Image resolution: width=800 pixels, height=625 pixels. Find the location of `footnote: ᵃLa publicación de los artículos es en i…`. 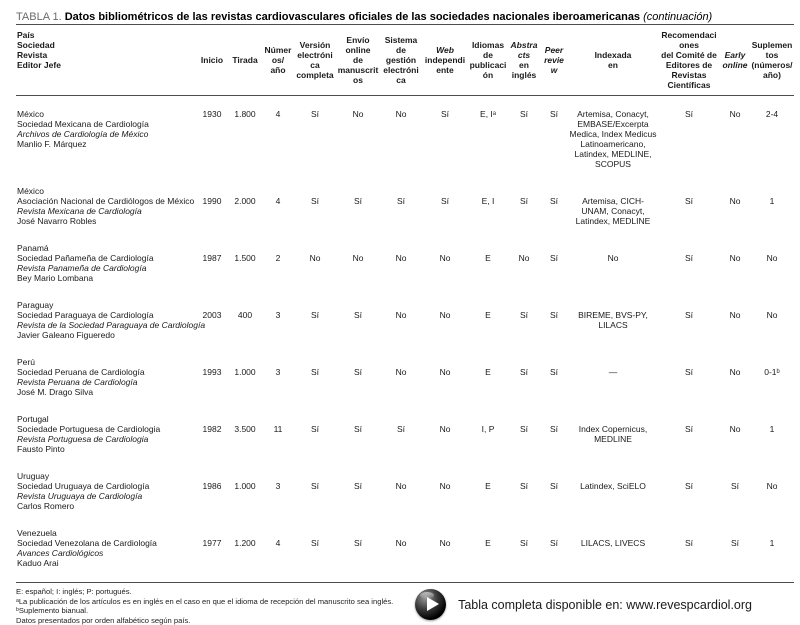

footnote: ᵃLa publicación de los artículos es en i… is located at coordinates (205, 601).